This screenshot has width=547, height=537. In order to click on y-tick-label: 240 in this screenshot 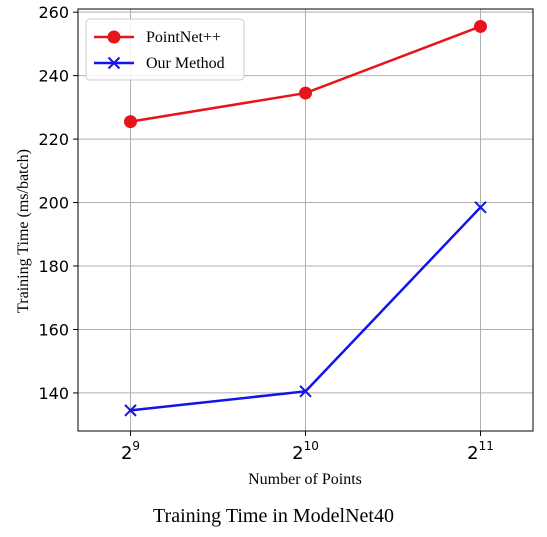, I will do `click(53, 76)`.